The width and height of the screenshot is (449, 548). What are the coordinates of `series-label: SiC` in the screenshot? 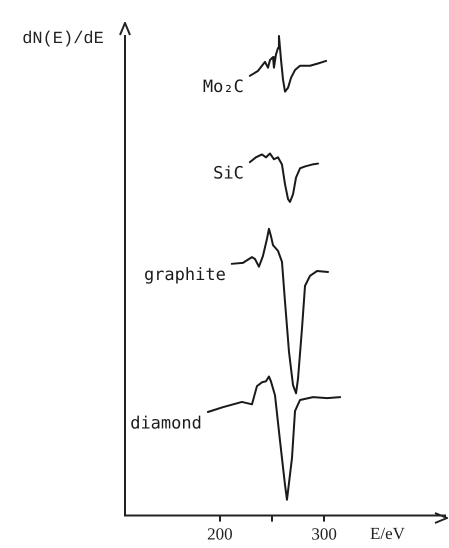 It's located at (228, 174).